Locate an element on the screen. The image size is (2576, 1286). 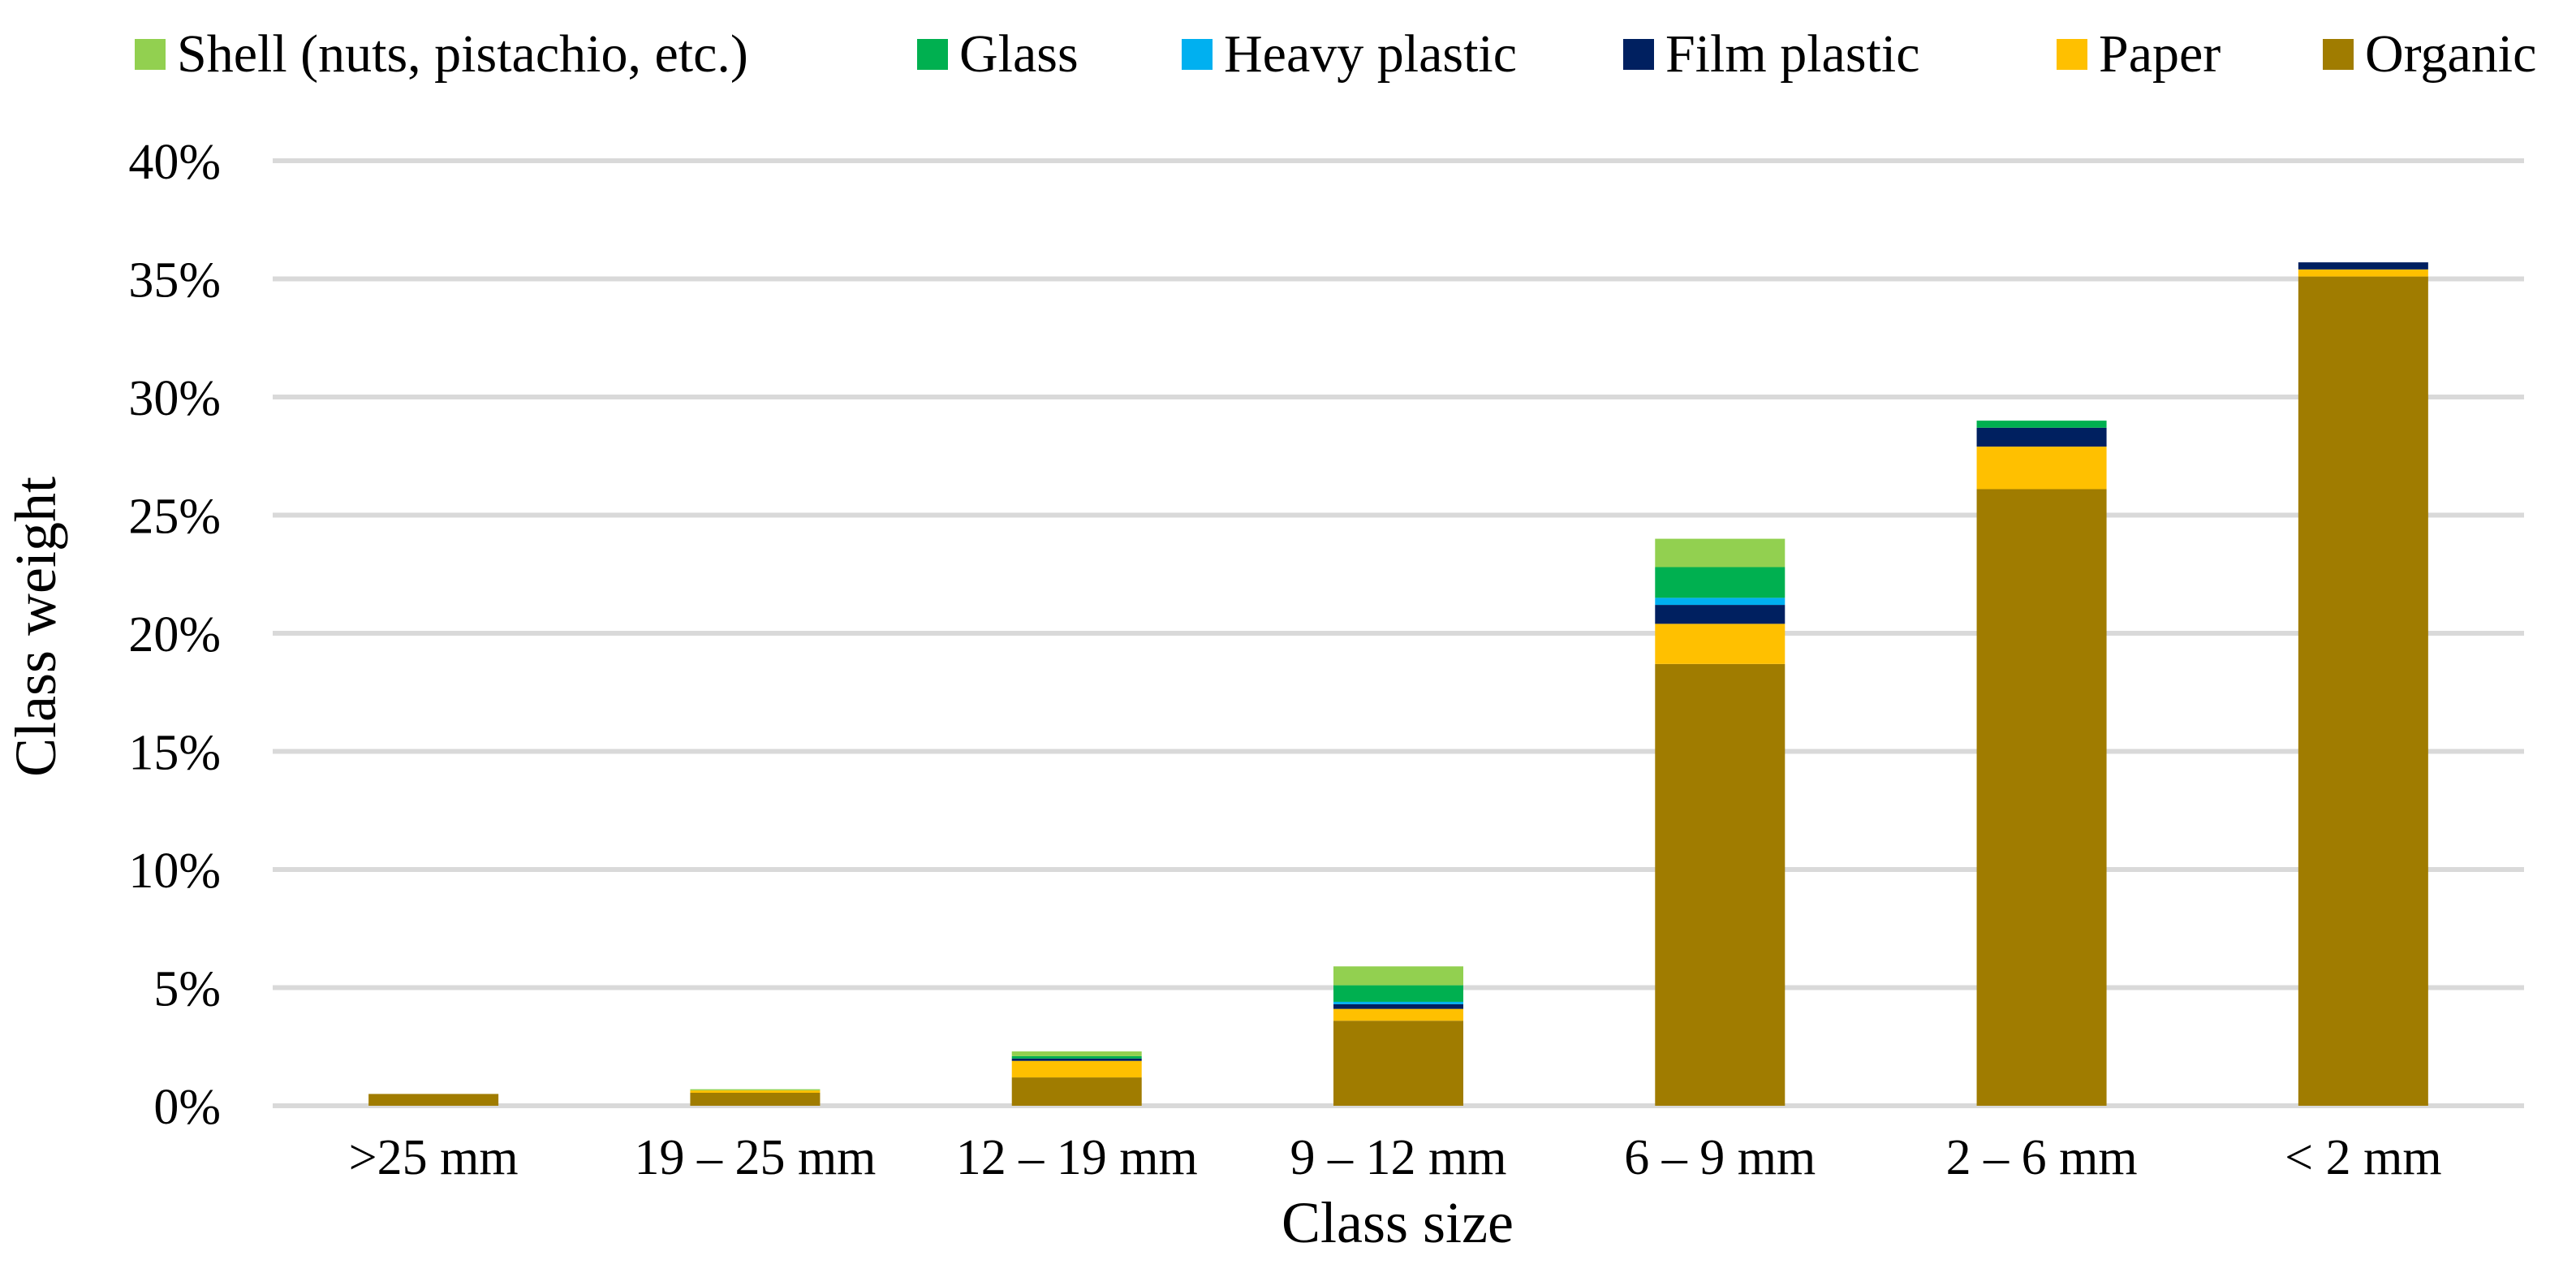
y-tick-label: 15% is located at coordinates (175, 753).